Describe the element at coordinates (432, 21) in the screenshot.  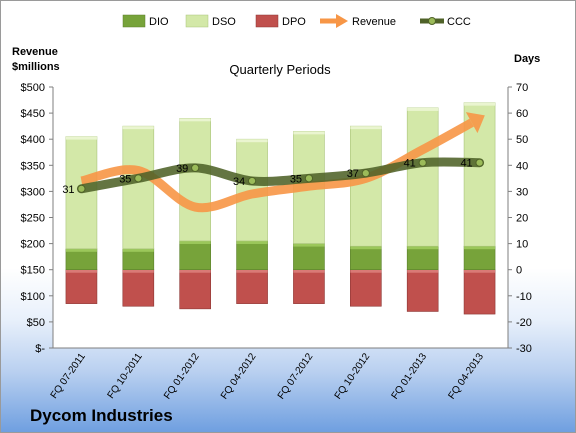
I see `legend-swatch-ccc` at that location.